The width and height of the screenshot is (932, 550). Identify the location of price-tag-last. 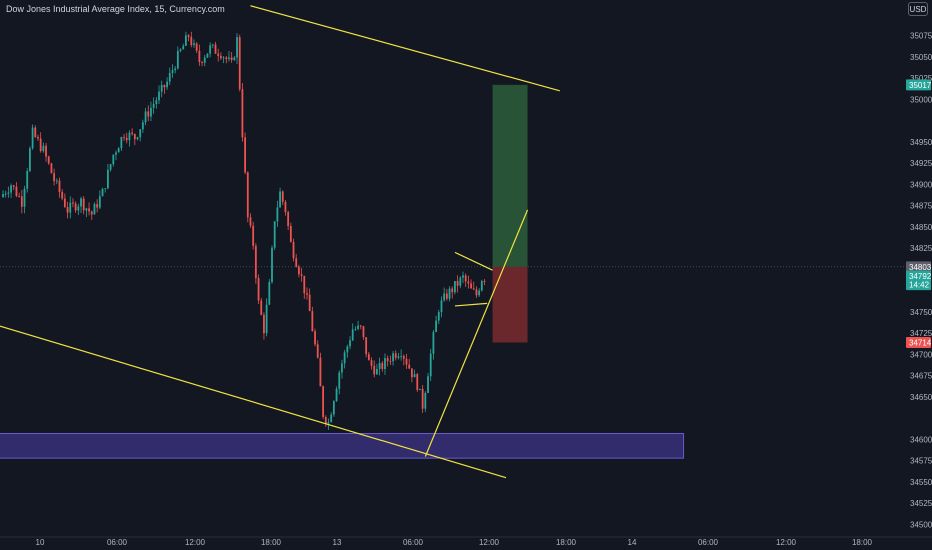
(918, 276).